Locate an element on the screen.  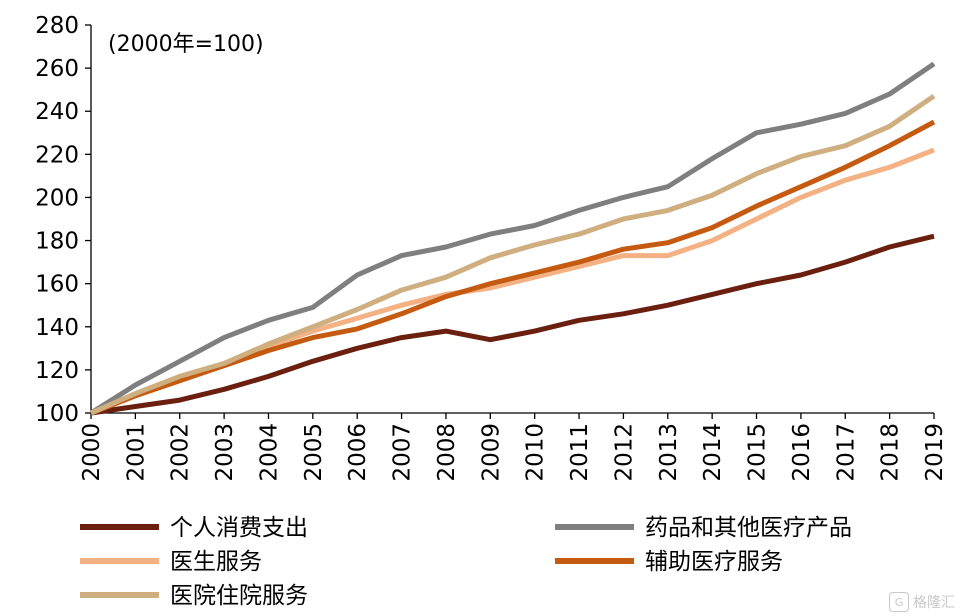
x-tick-label: 2005 is located at coordinates (314, 452).